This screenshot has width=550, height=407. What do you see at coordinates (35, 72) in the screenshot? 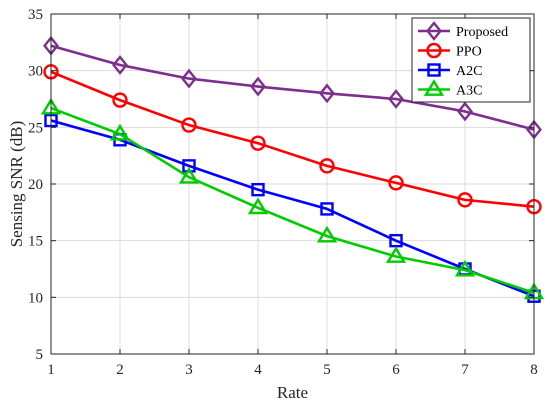
I see `y-tick-label: 30` at bounding box center [35, 72].